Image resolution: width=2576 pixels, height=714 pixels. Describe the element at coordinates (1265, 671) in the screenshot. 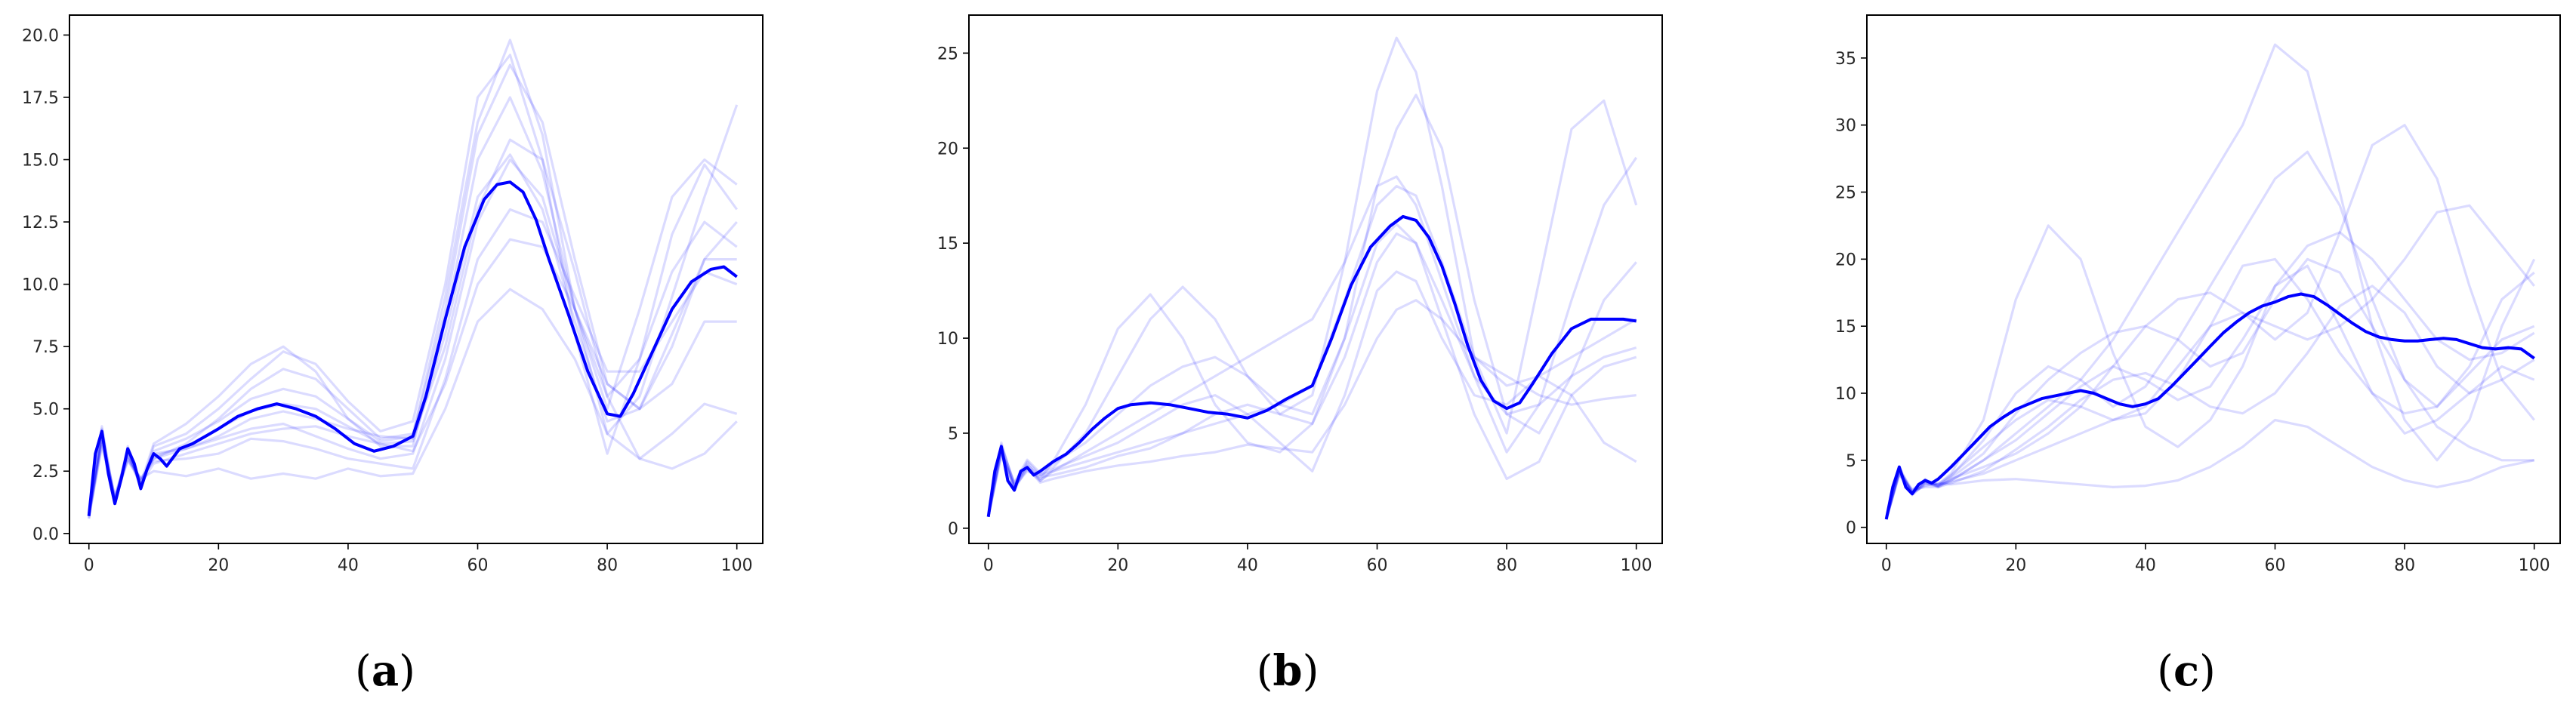

I see `caption-b-open: (` at that location.